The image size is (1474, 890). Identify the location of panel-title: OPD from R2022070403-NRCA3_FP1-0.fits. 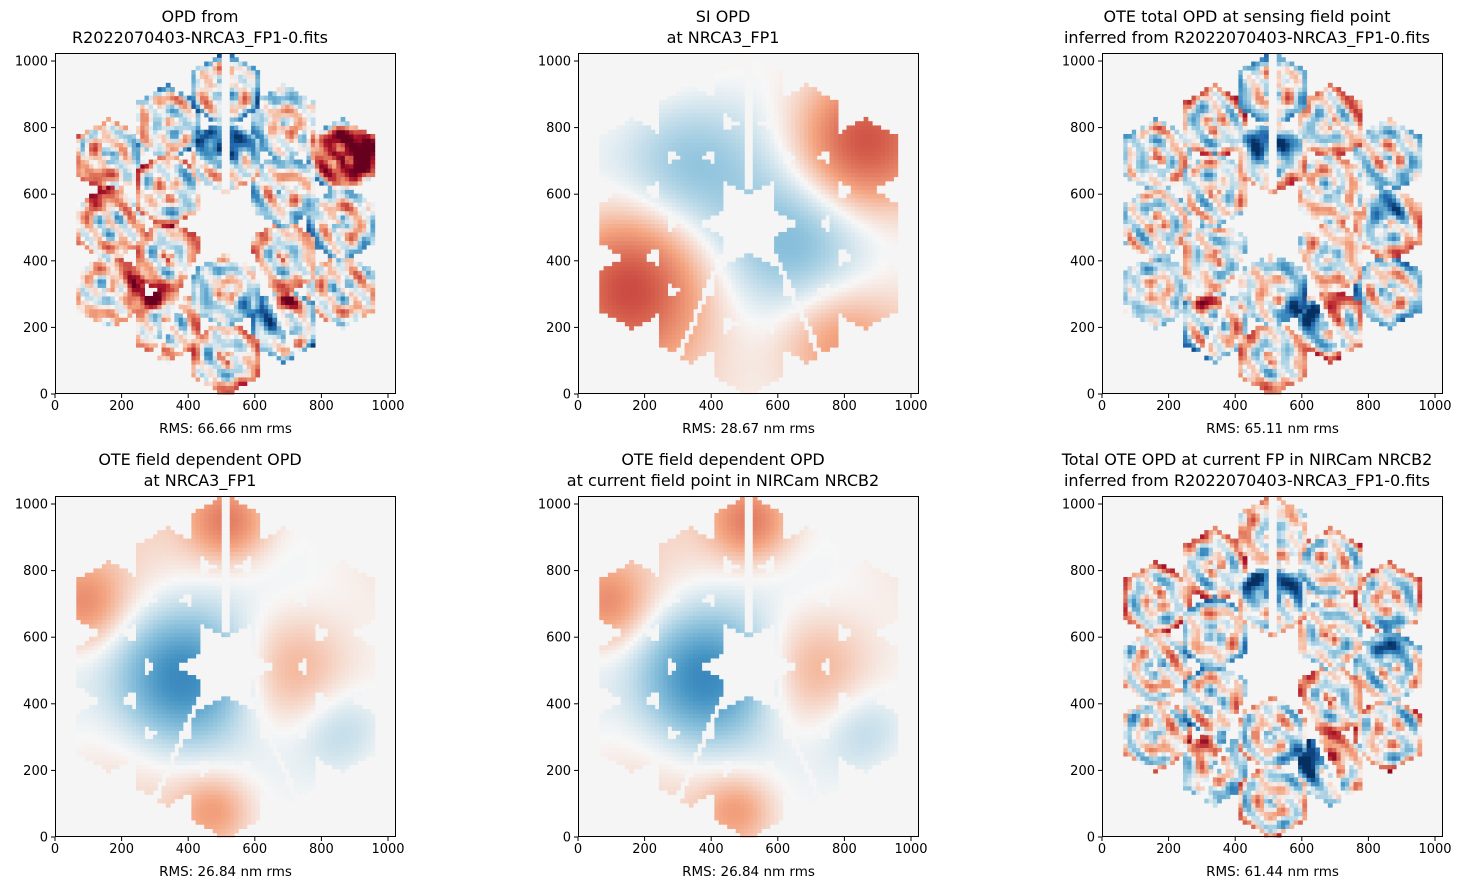
(200, 27).